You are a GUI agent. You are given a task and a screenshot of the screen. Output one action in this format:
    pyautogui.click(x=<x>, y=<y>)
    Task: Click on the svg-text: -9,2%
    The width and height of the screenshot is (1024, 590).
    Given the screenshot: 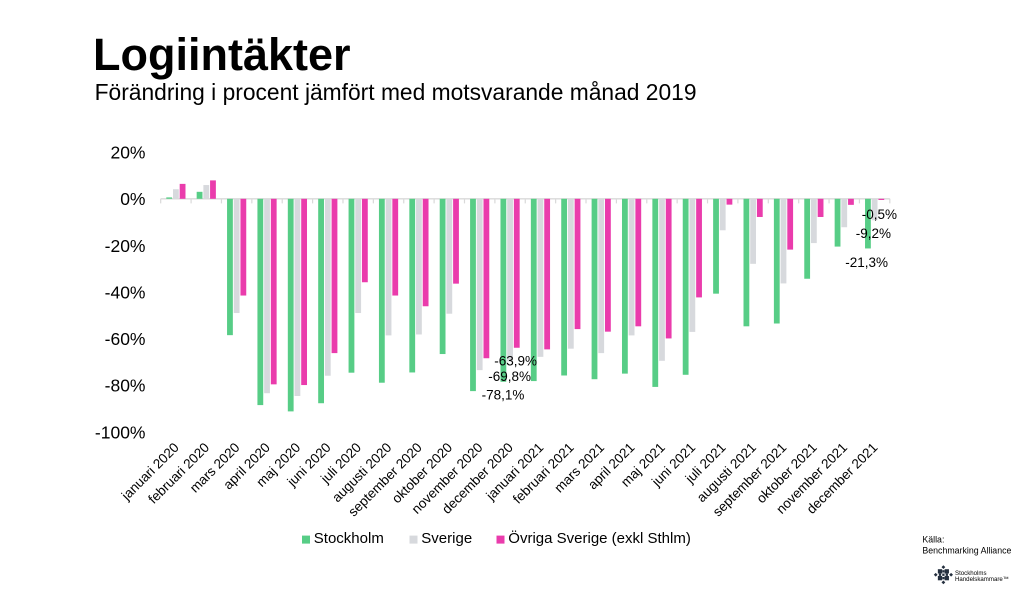 What is the action you would take?
    pyautogui.click(x=873, y=233)
    